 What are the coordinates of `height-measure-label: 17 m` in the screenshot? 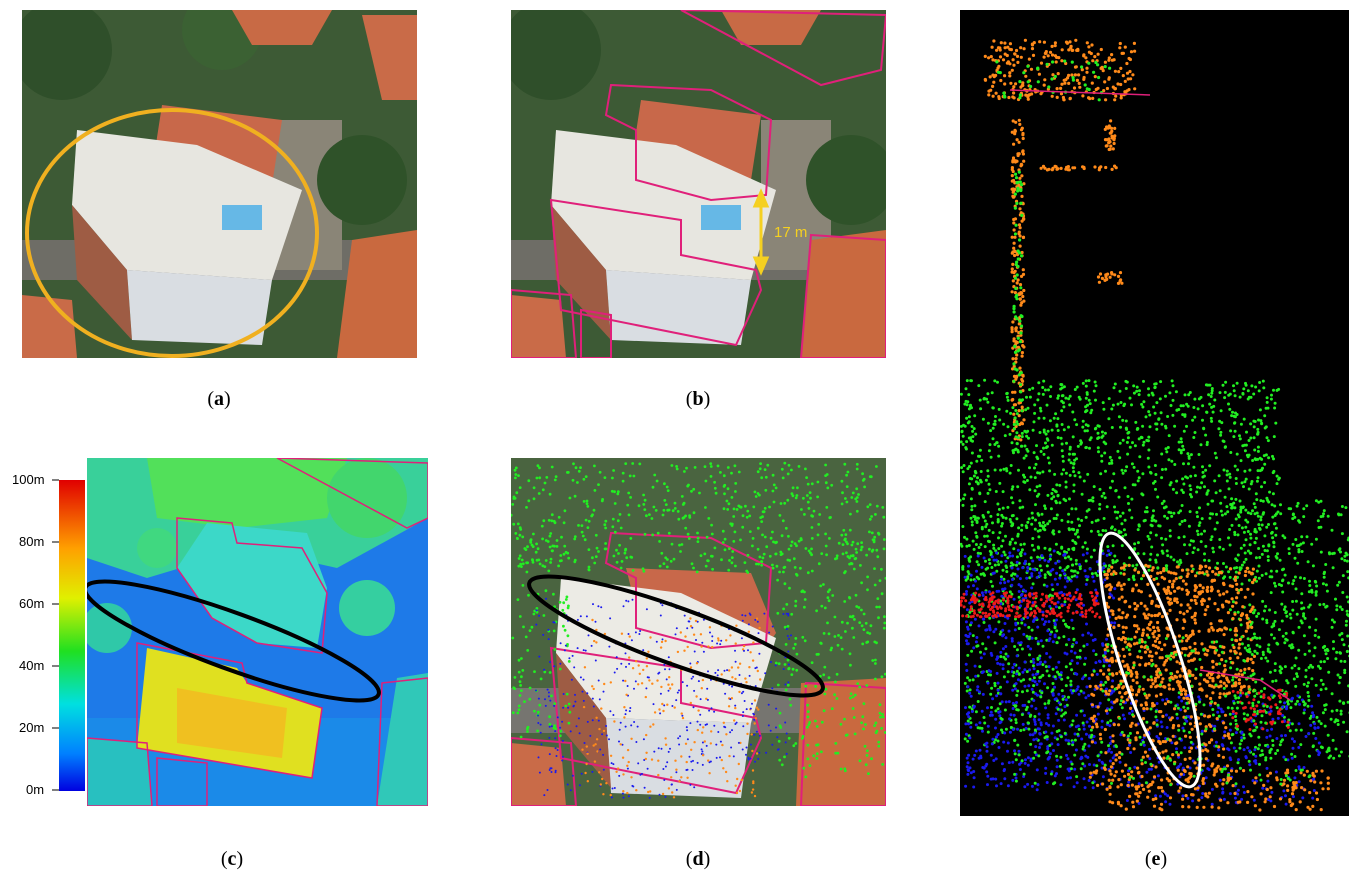 It's located at (790, 232).